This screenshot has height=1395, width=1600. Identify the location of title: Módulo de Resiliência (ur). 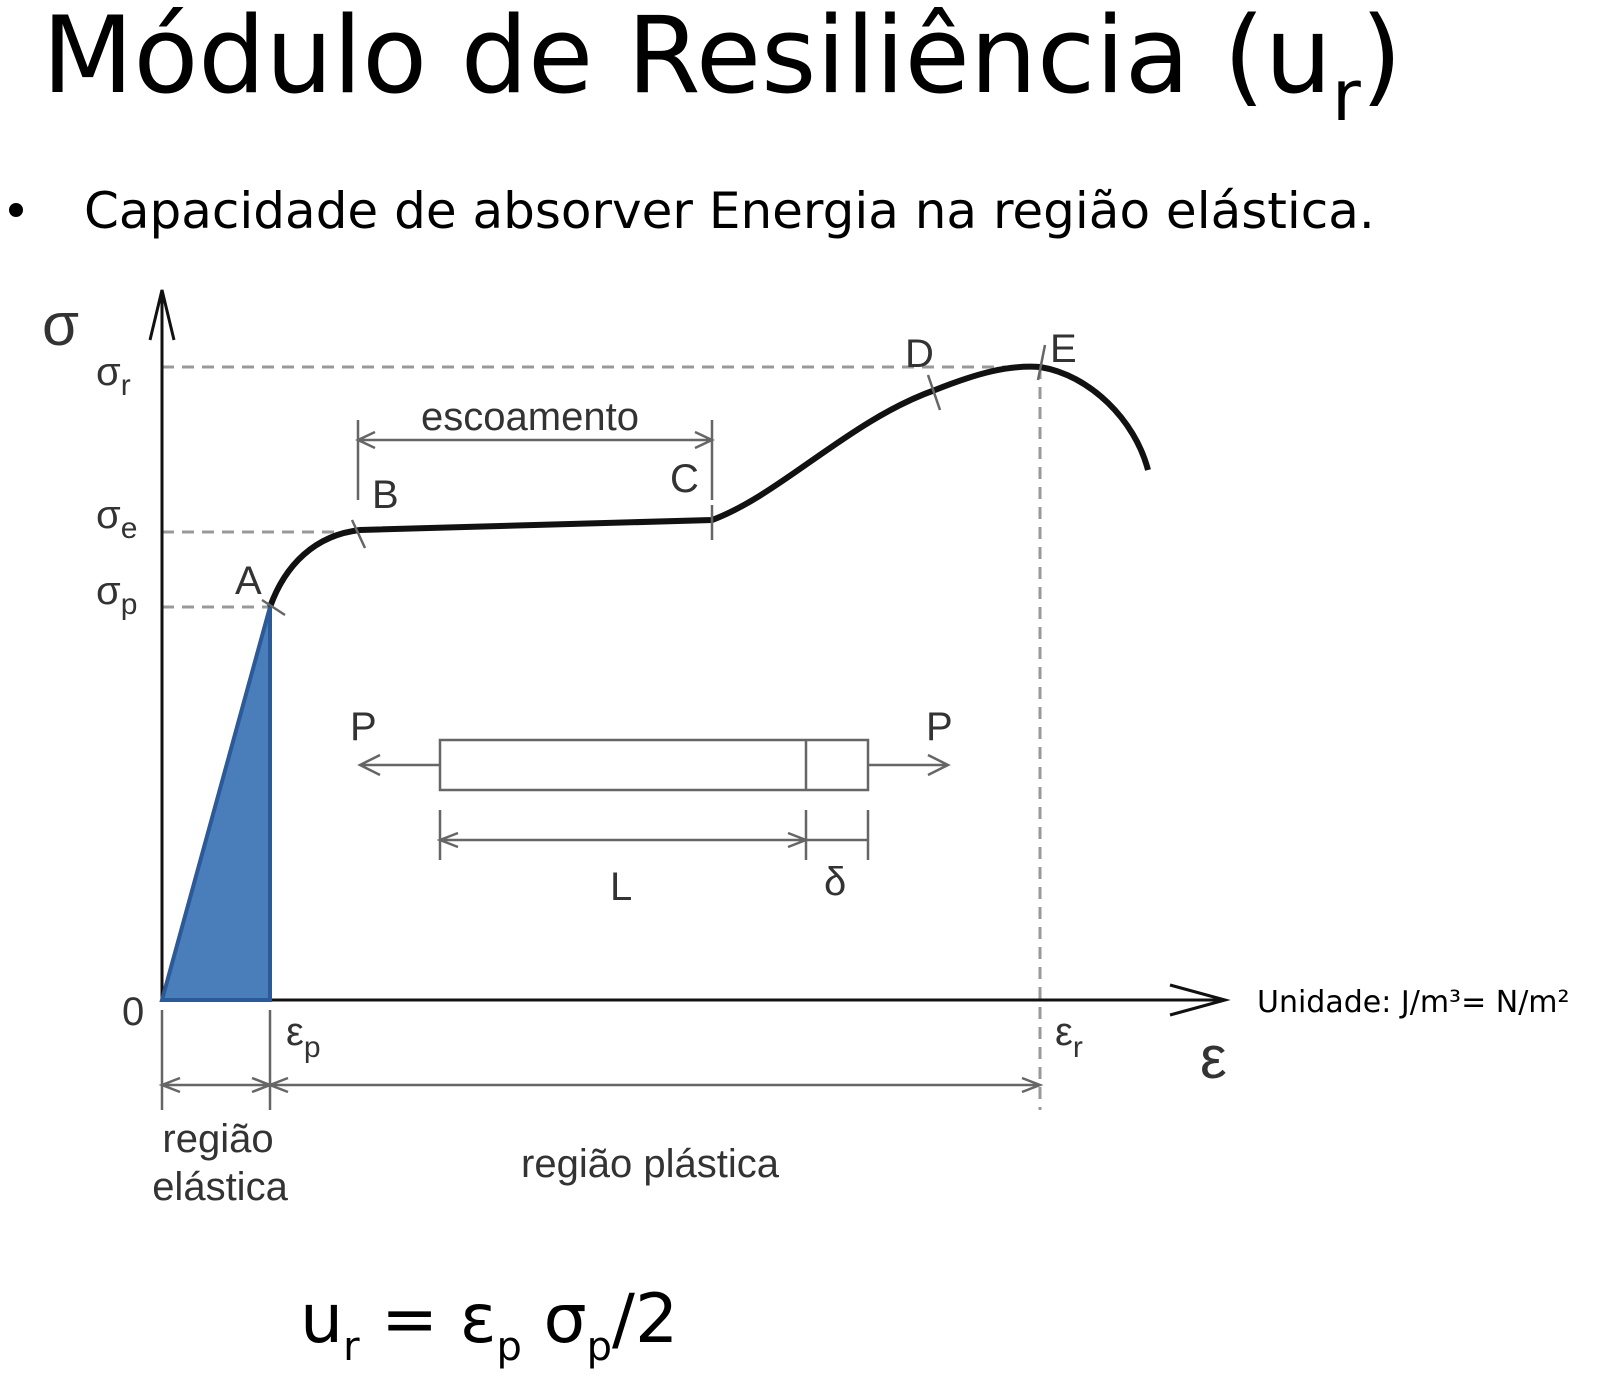
(722, 68).